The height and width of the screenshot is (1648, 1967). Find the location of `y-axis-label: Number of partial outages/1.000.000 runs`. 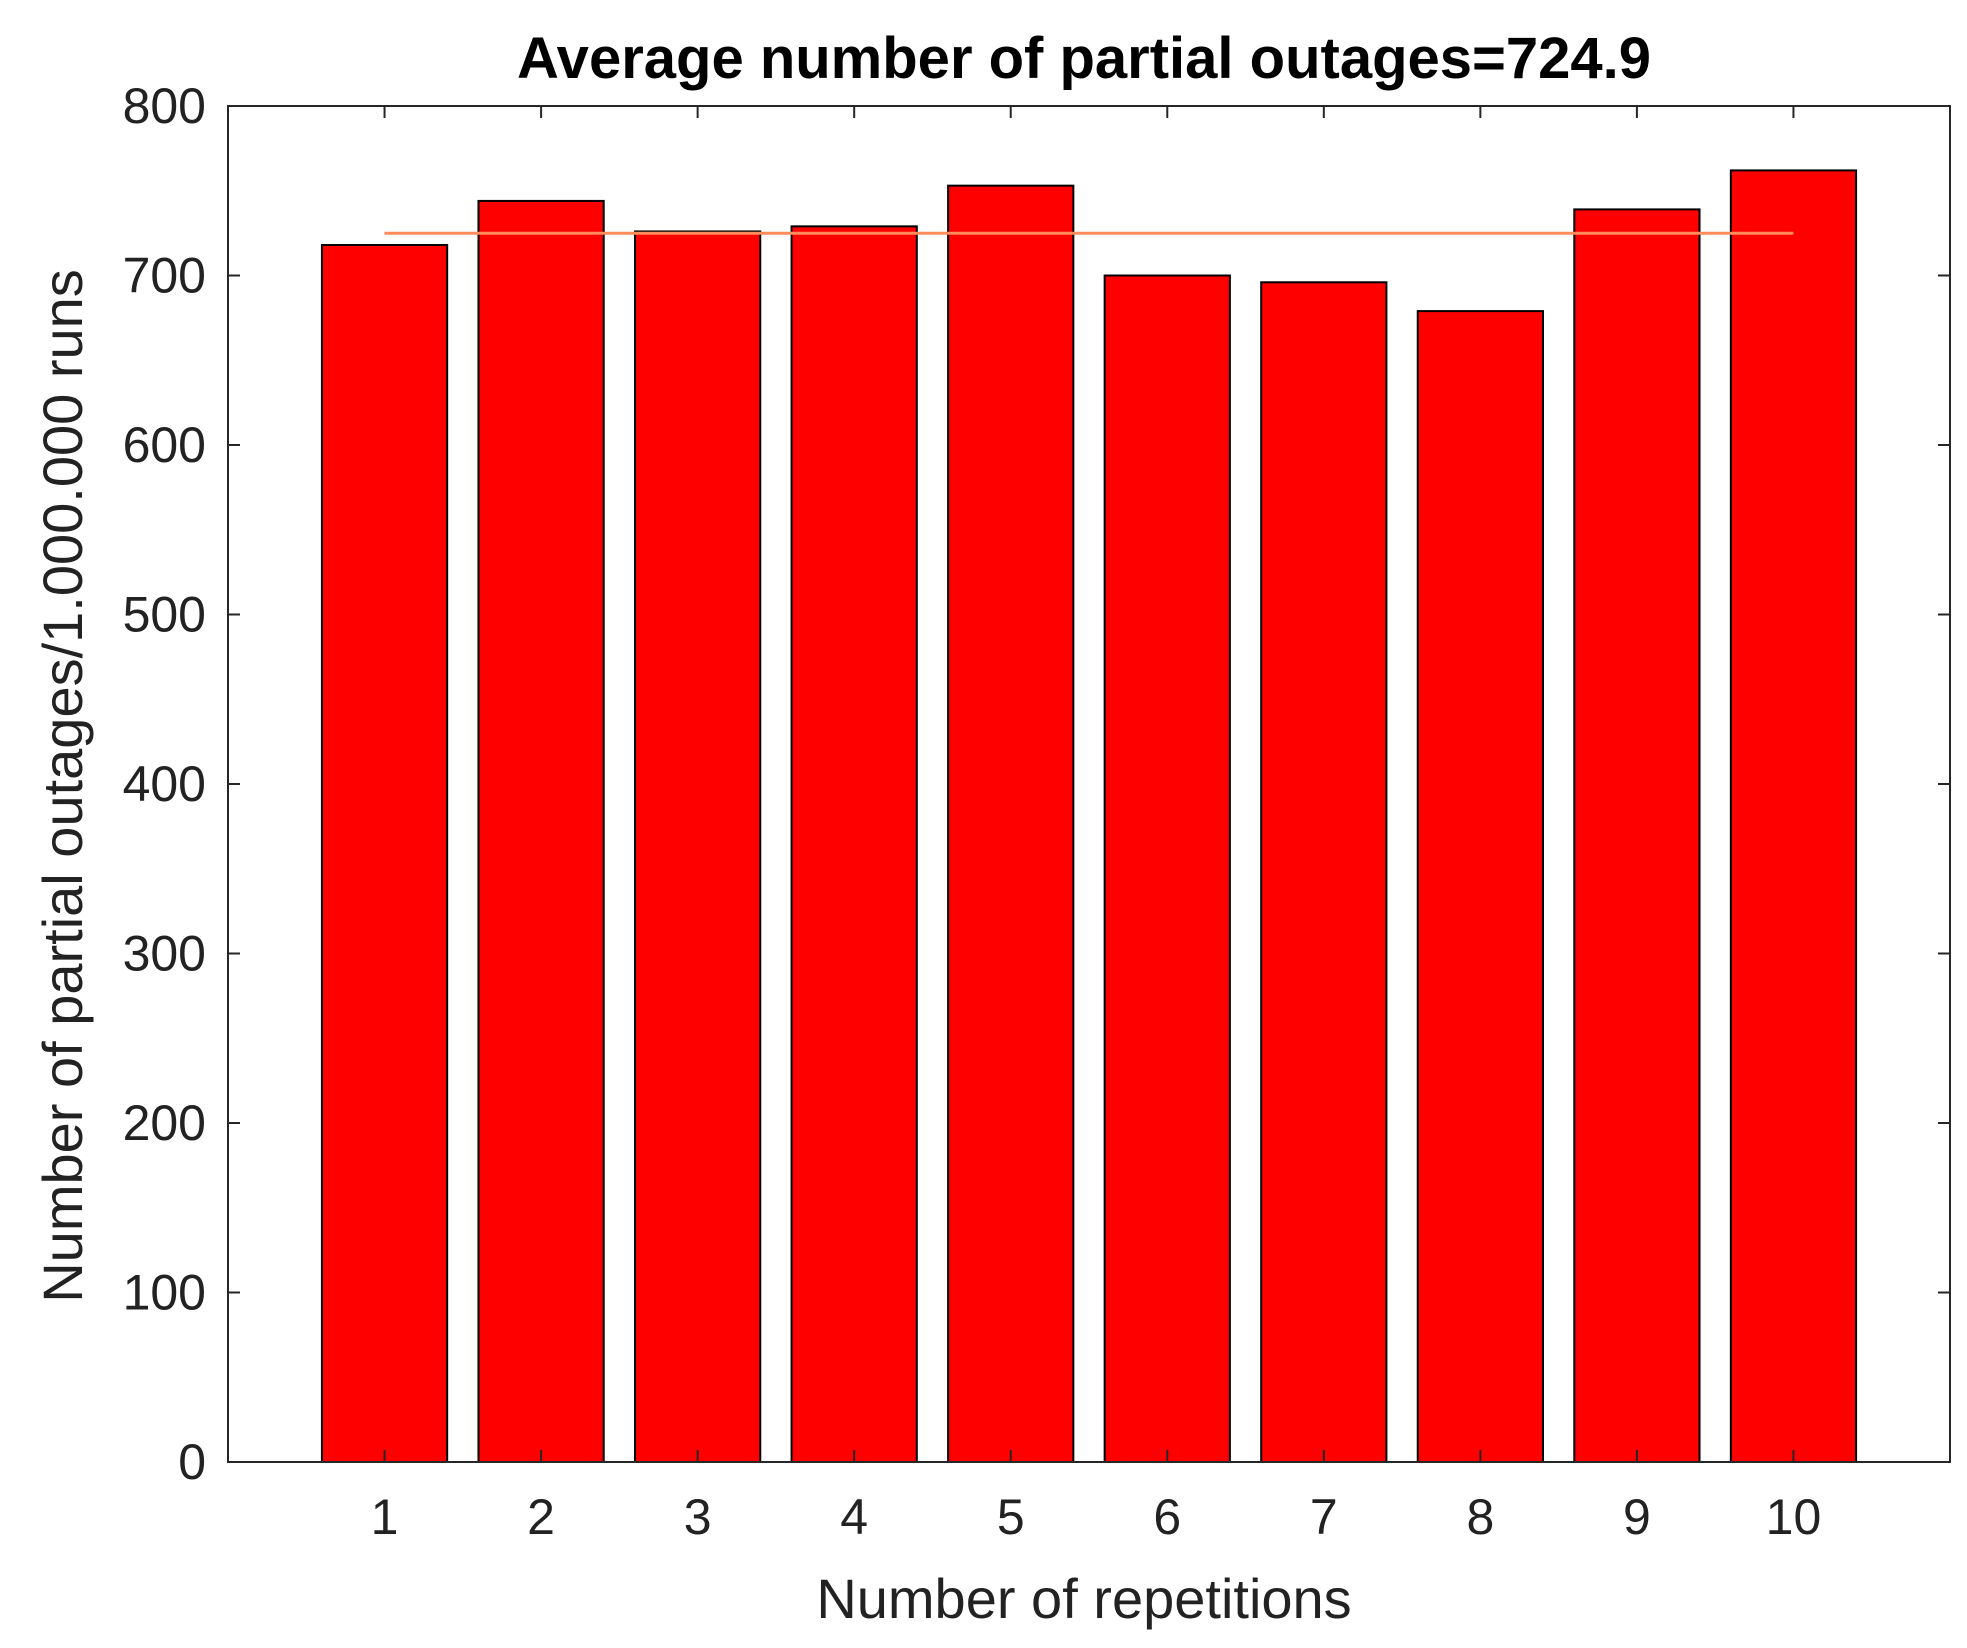

y-axis-label: Number of partial outages/1.000.000 runs is located at coordinates (62, 786).